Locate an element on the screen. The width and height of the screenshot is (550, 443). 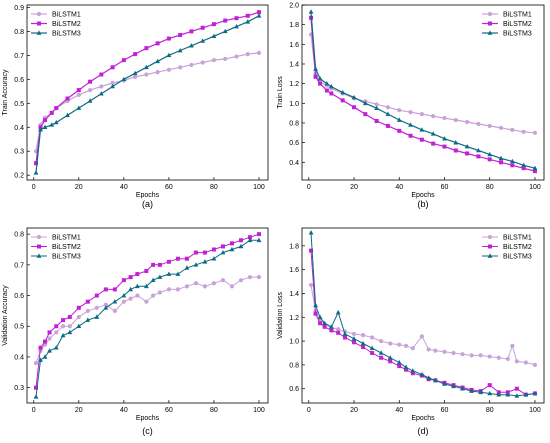
y-tick-label: 0.4 is located at coordinates (19, 357).